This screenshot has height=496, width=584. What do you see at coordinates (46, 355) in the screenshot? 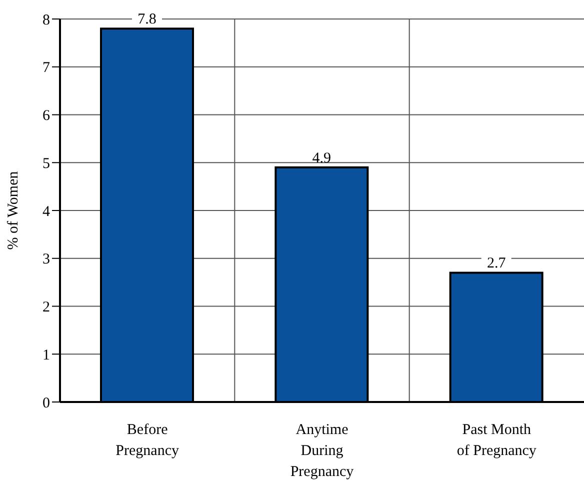
I see `y-tick-label: 1` at bounding box center [46, 355].